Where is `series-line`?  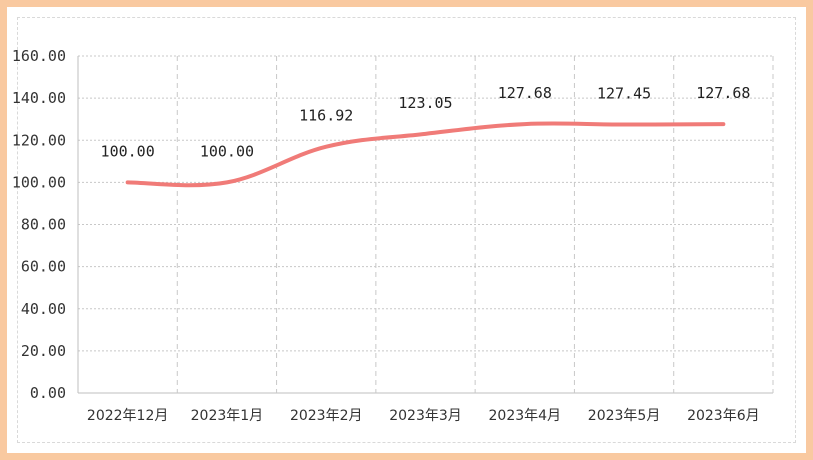 series-line is located at coordinates (425, 154).